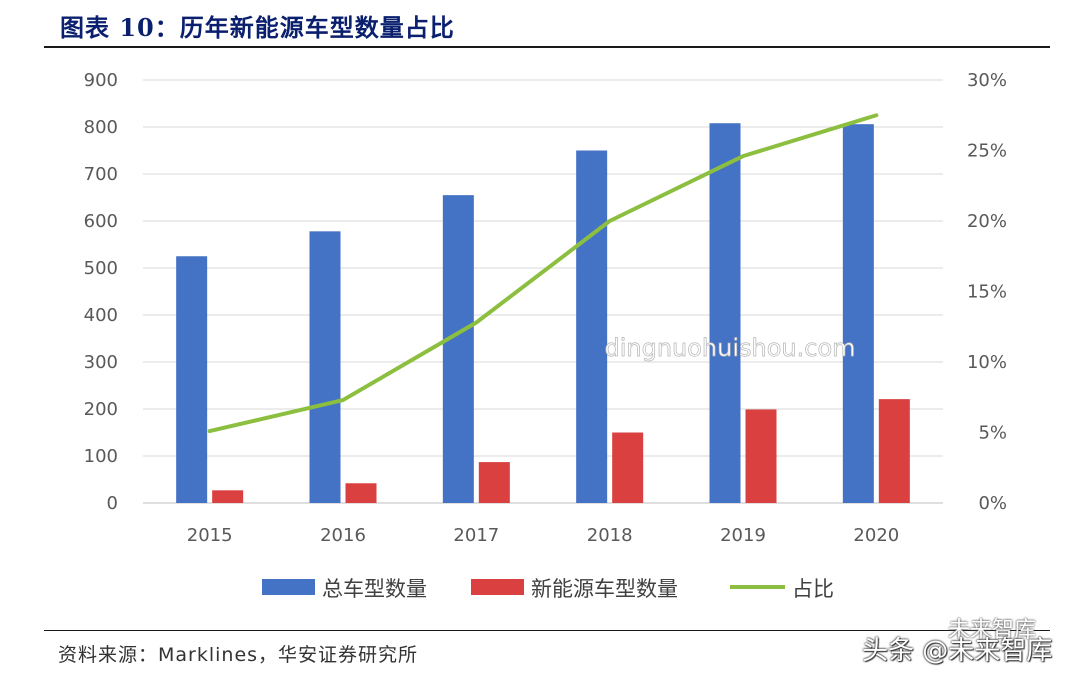  Describe the element at coordinates (547, 47) in the screenshot. I see `title-divider` at that location.